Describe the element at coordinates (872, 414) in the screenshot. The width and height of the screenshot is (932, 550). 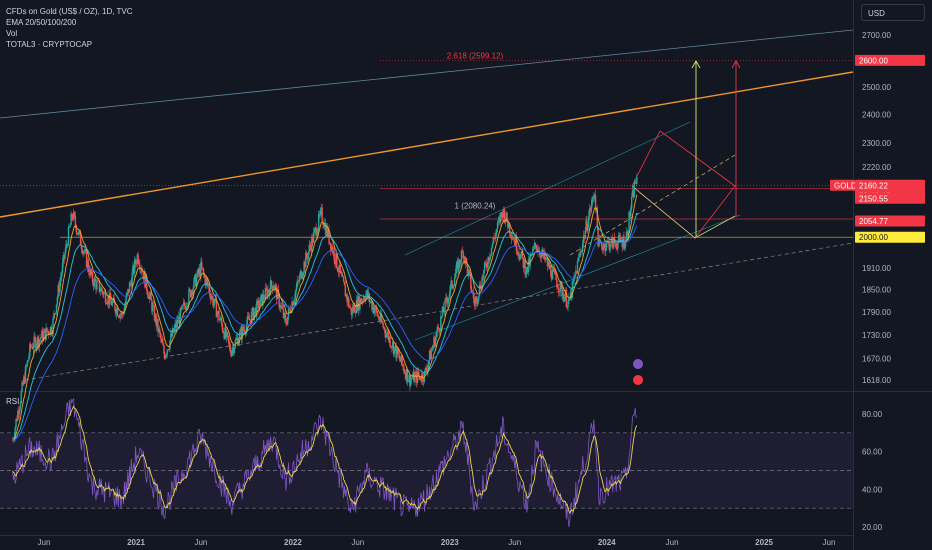
I see `rsi-tick-label: 80.00` at that location.